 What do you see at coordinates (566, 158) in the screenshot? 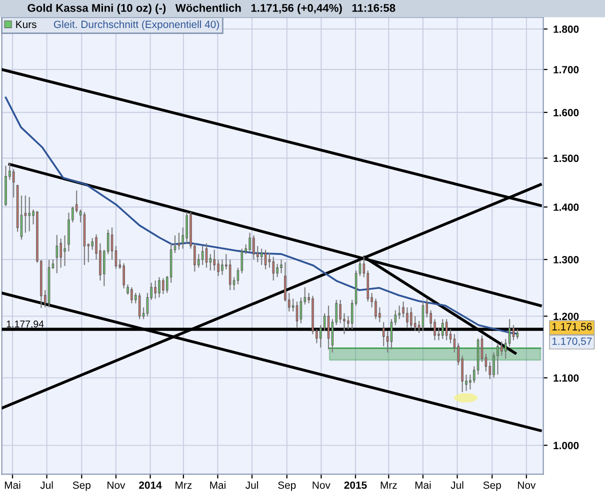
I see `y-tick-label: 1.500` at bounding box center [566, 158].